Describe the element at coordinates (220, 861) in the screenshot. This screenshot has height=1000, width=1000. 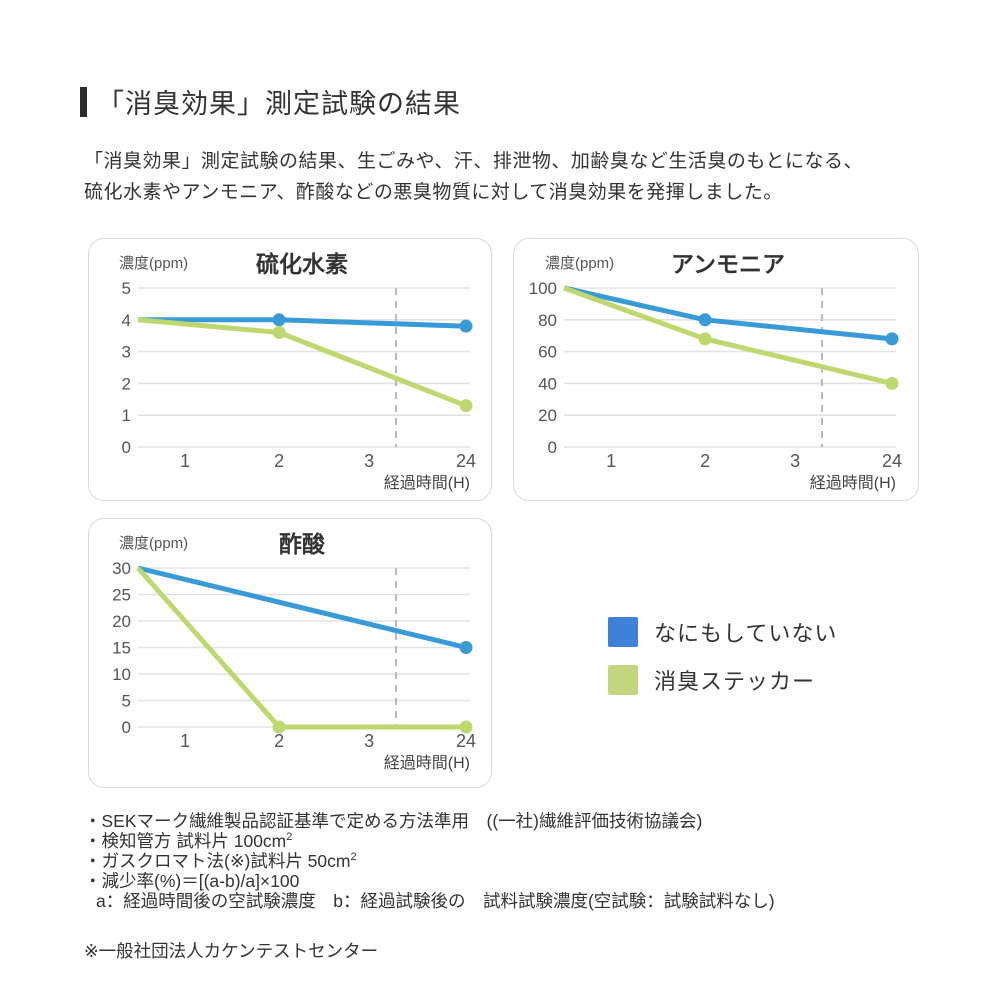
I see `footnote-gas-chromatography: ・ガスクロマト法(※)試料片 50cm2` at that location.